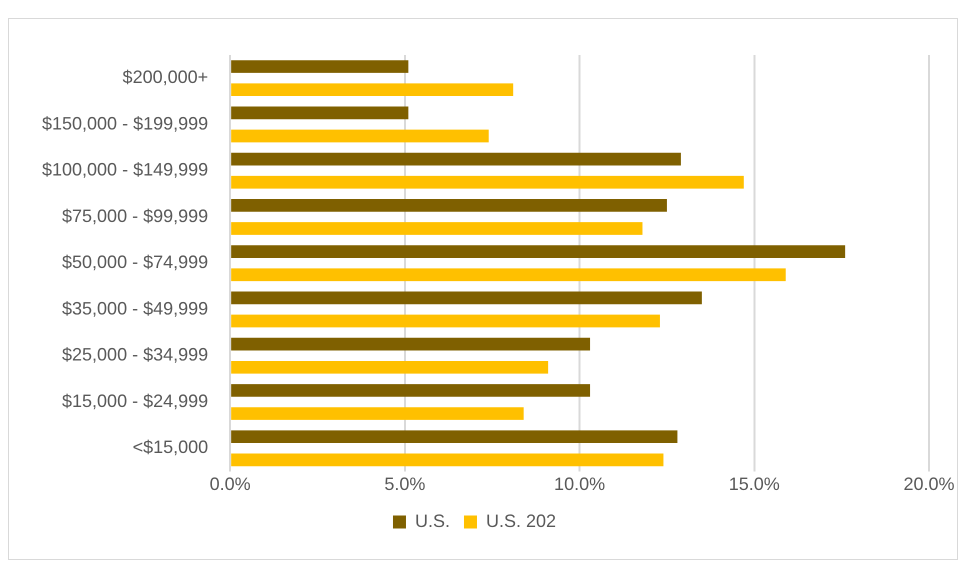 The width and height of the screenshot is (959, 561). I want to click on legend-label: U.S., so click(432, 520).